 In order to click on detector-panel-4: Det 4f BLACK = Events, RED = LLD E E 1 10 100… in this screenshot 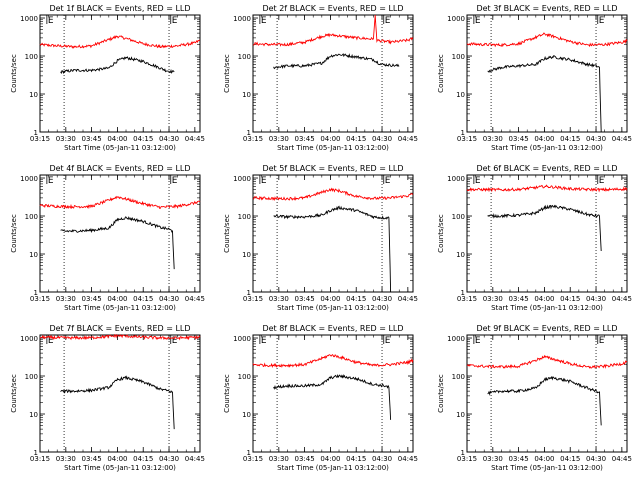, I will do `click(107, 238)`.